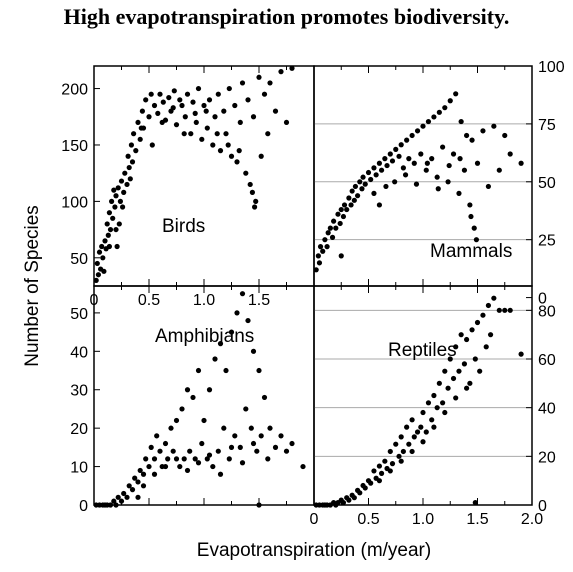 Image resolution: width=573 pixels, height=572 pixels. Describe the element at coordinates (532, 519) in the screenshot. I see `x-tick-label: 2.0` at that location.